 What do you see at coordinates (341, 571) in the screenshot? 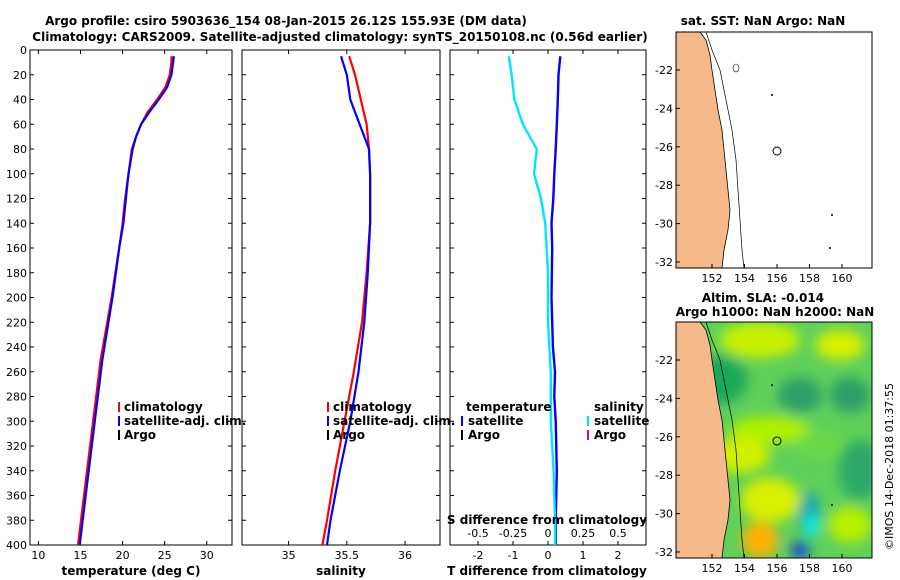
I see `salinity-xlabel: salinity` at bounding box center [341, 571].